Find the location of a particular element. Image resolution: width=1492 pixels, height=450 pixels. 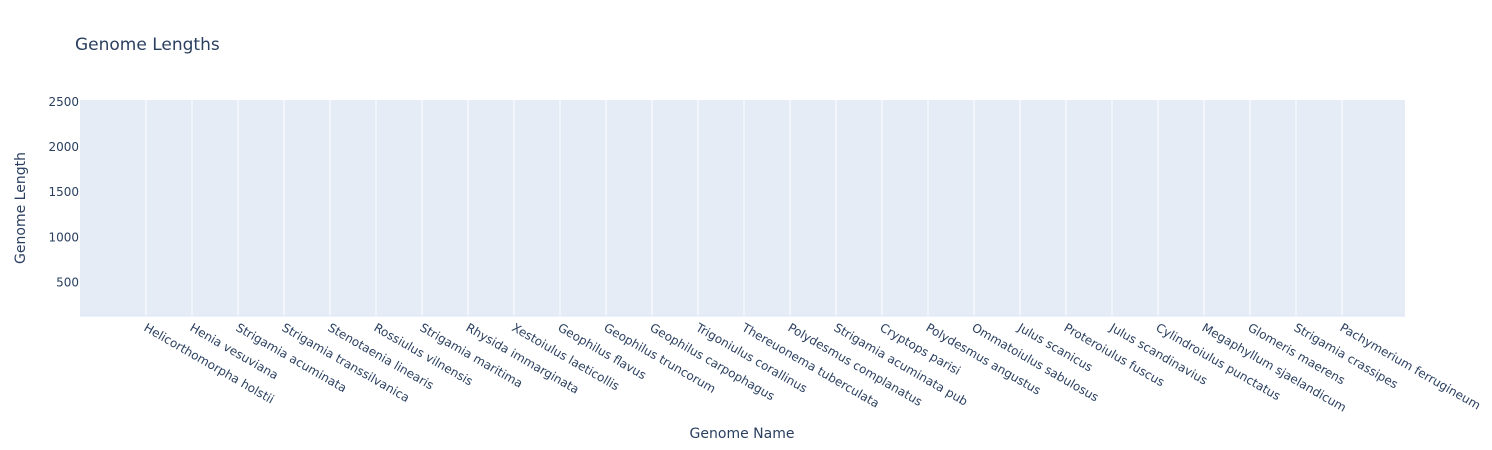

y-tick-label: 1500 is located at coordinates (63, 192).